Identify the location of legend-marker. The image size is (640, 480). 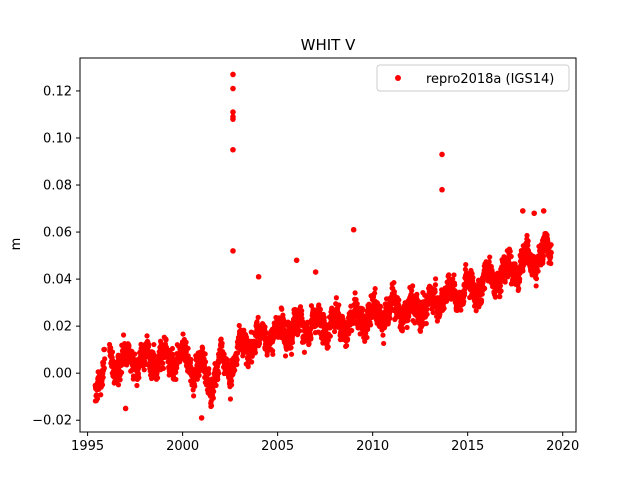
(398, 78).